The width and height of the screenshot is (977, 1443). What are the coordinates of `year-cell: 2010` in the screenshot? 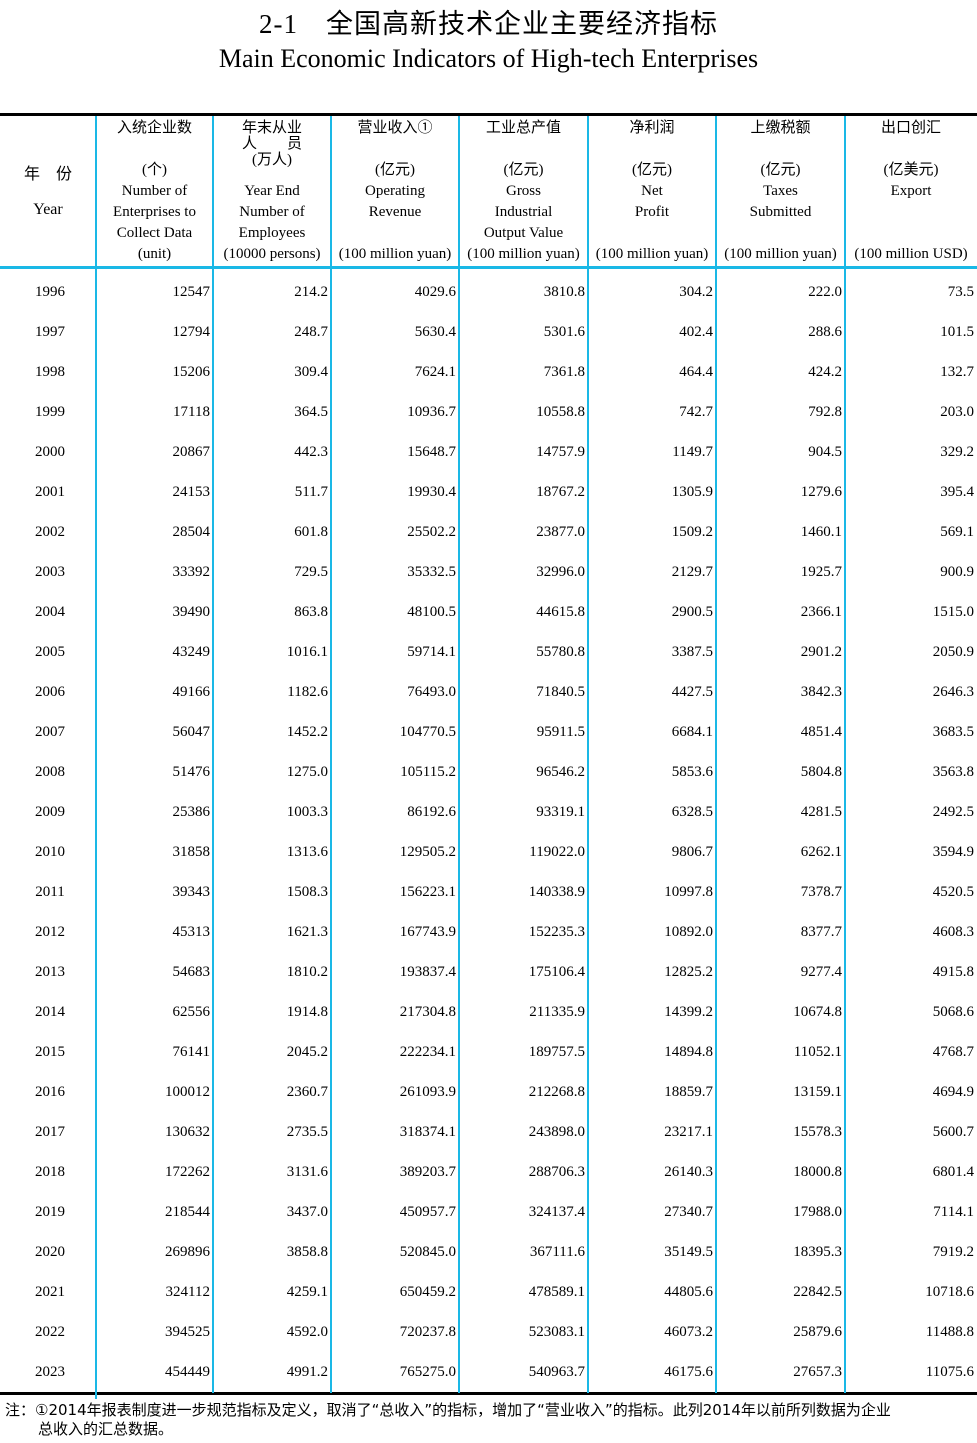 It's located at (50, 851).